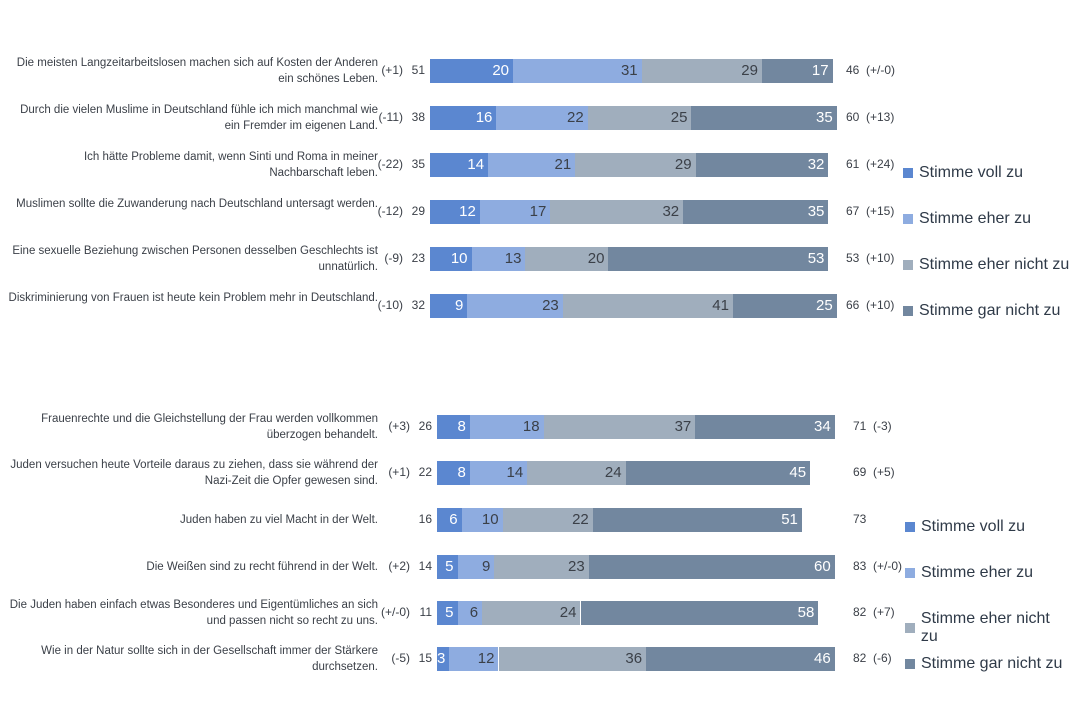 The height and width of the screenshot is (714, 1070). What do you see at coordinates (965, 527) in the screenshot?
I see `legend-item: Stimme voll zu` at bounding box center [965, 527].